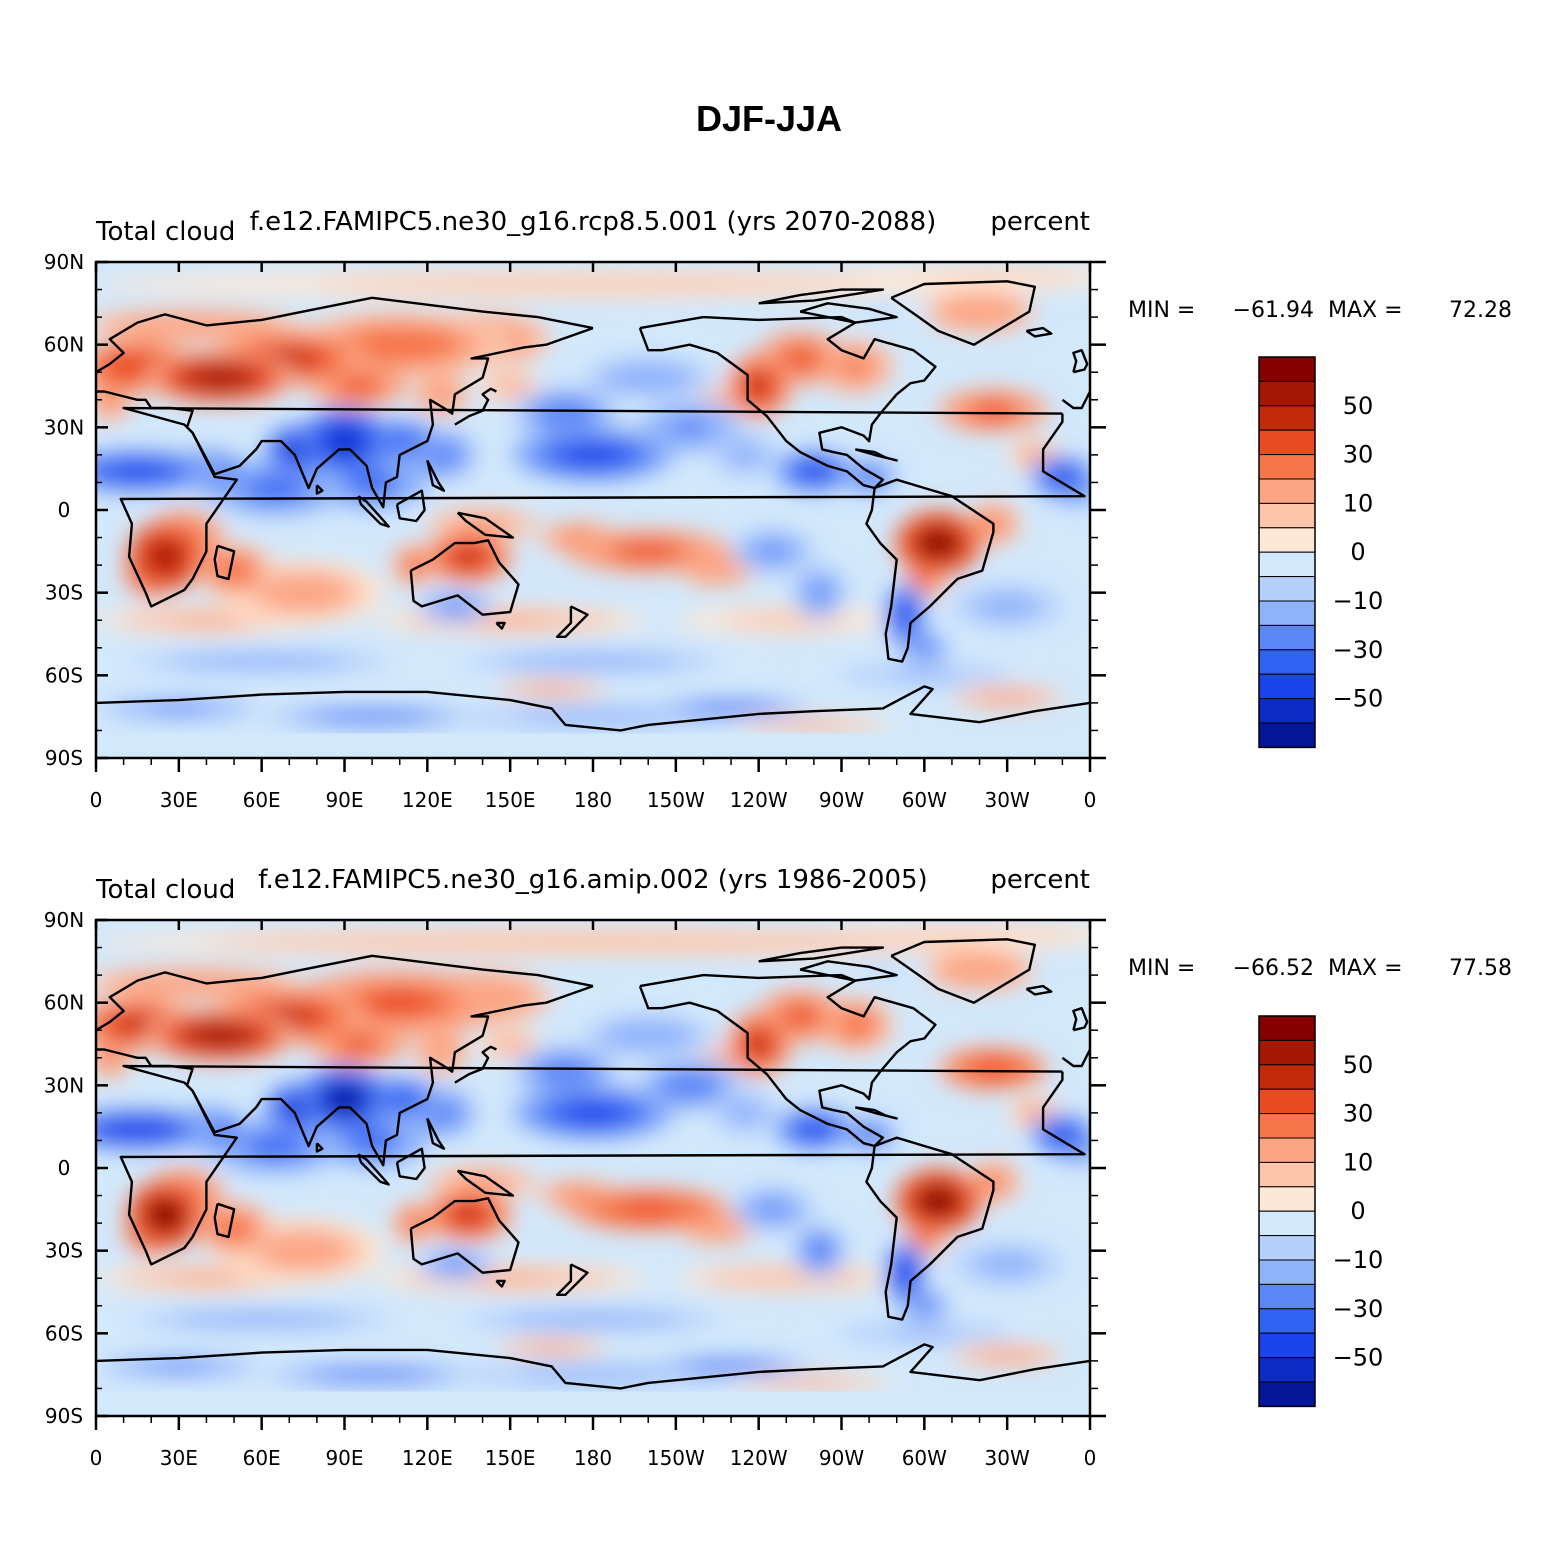 This screenshot has height=1543, width=1541. What do you see at coordinates (593, 800) in the screenshot?
I see `lon-tick-label: 180` at bounding box center [593, 800].